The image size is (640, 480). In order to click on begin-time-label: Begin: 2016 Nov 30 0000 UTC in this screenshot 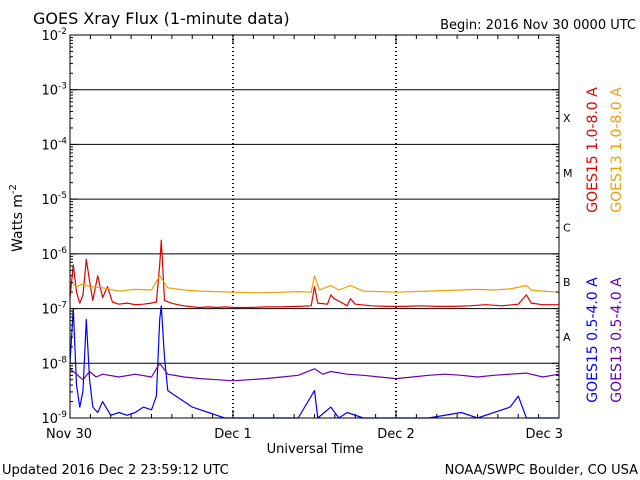, I will do `click(538, 25)`.